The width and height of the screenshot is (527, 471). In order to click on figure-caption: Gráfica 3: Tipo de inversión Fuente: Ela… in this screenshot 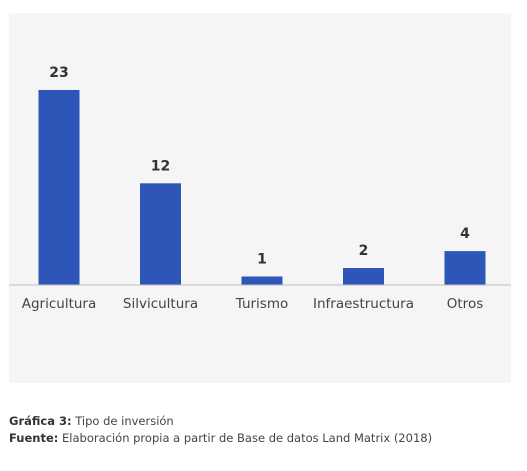, I will do `click(220, 430)`.